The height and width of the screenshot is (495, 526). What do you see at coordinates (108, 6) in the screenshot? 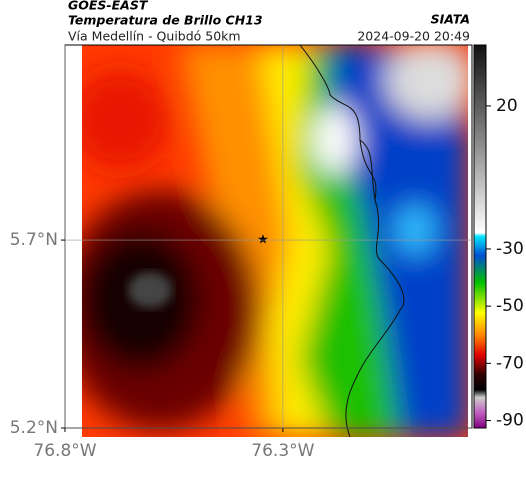
I see `source: GOES-EAST` at bounding box center [108, 6].